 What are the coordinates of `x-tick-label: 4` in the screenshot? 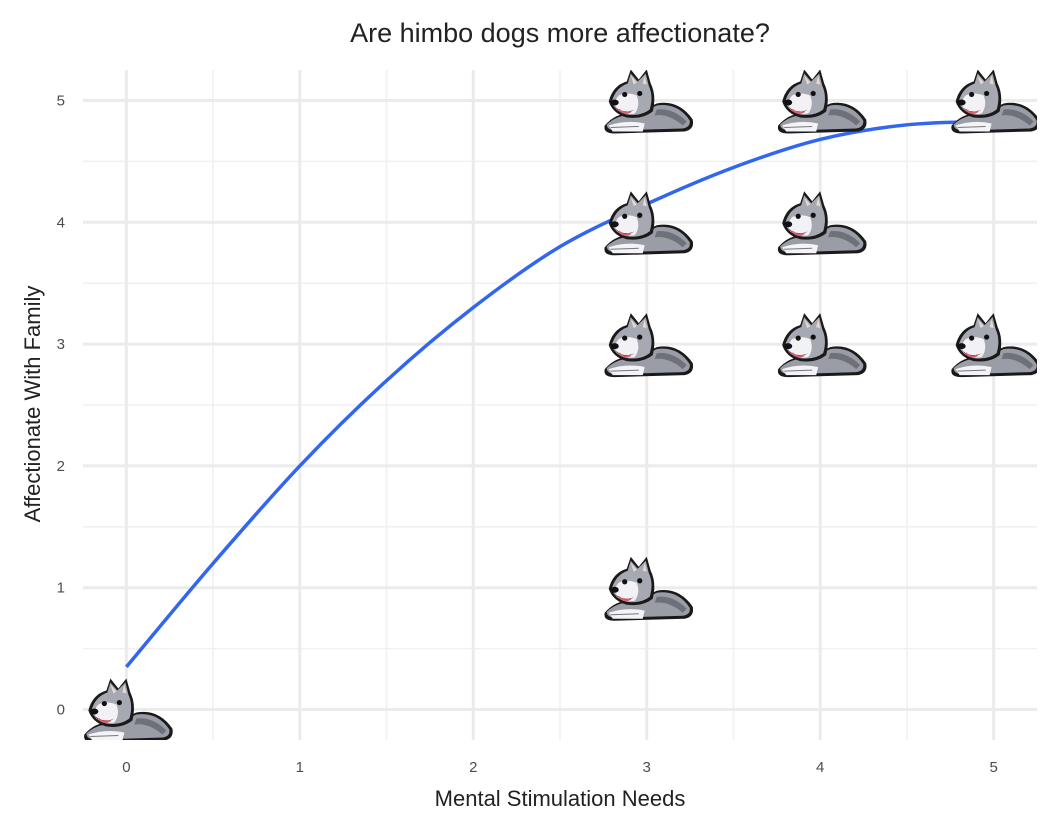 It's located at (820, 767).